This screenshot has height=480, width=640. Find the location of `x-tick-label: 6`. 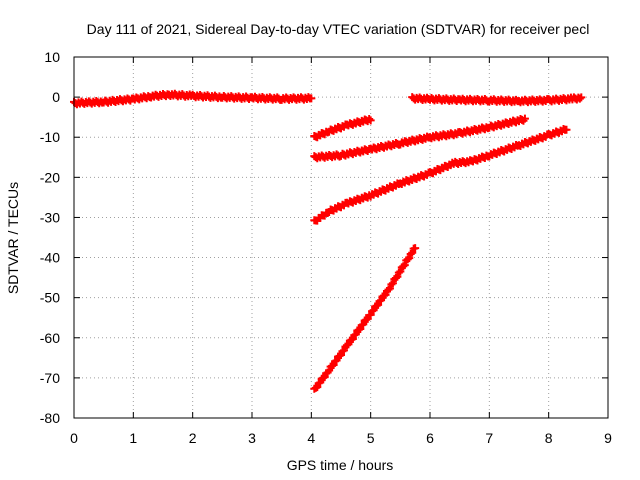

x-tick-label: 6 is located at coordinates (430, 438).